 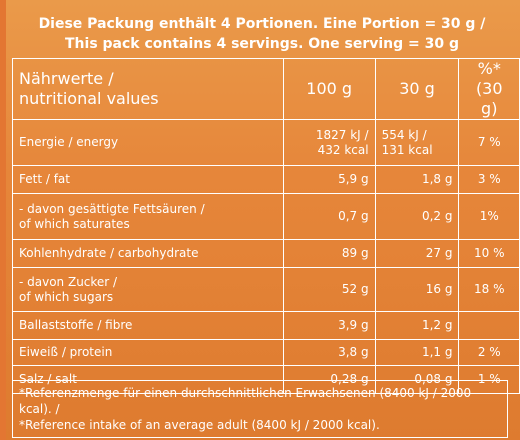 What do you see at coordinates (417, 325) in the screenshot?
I see `value-30g: 1,2 g` at bounding box center [417, 325].